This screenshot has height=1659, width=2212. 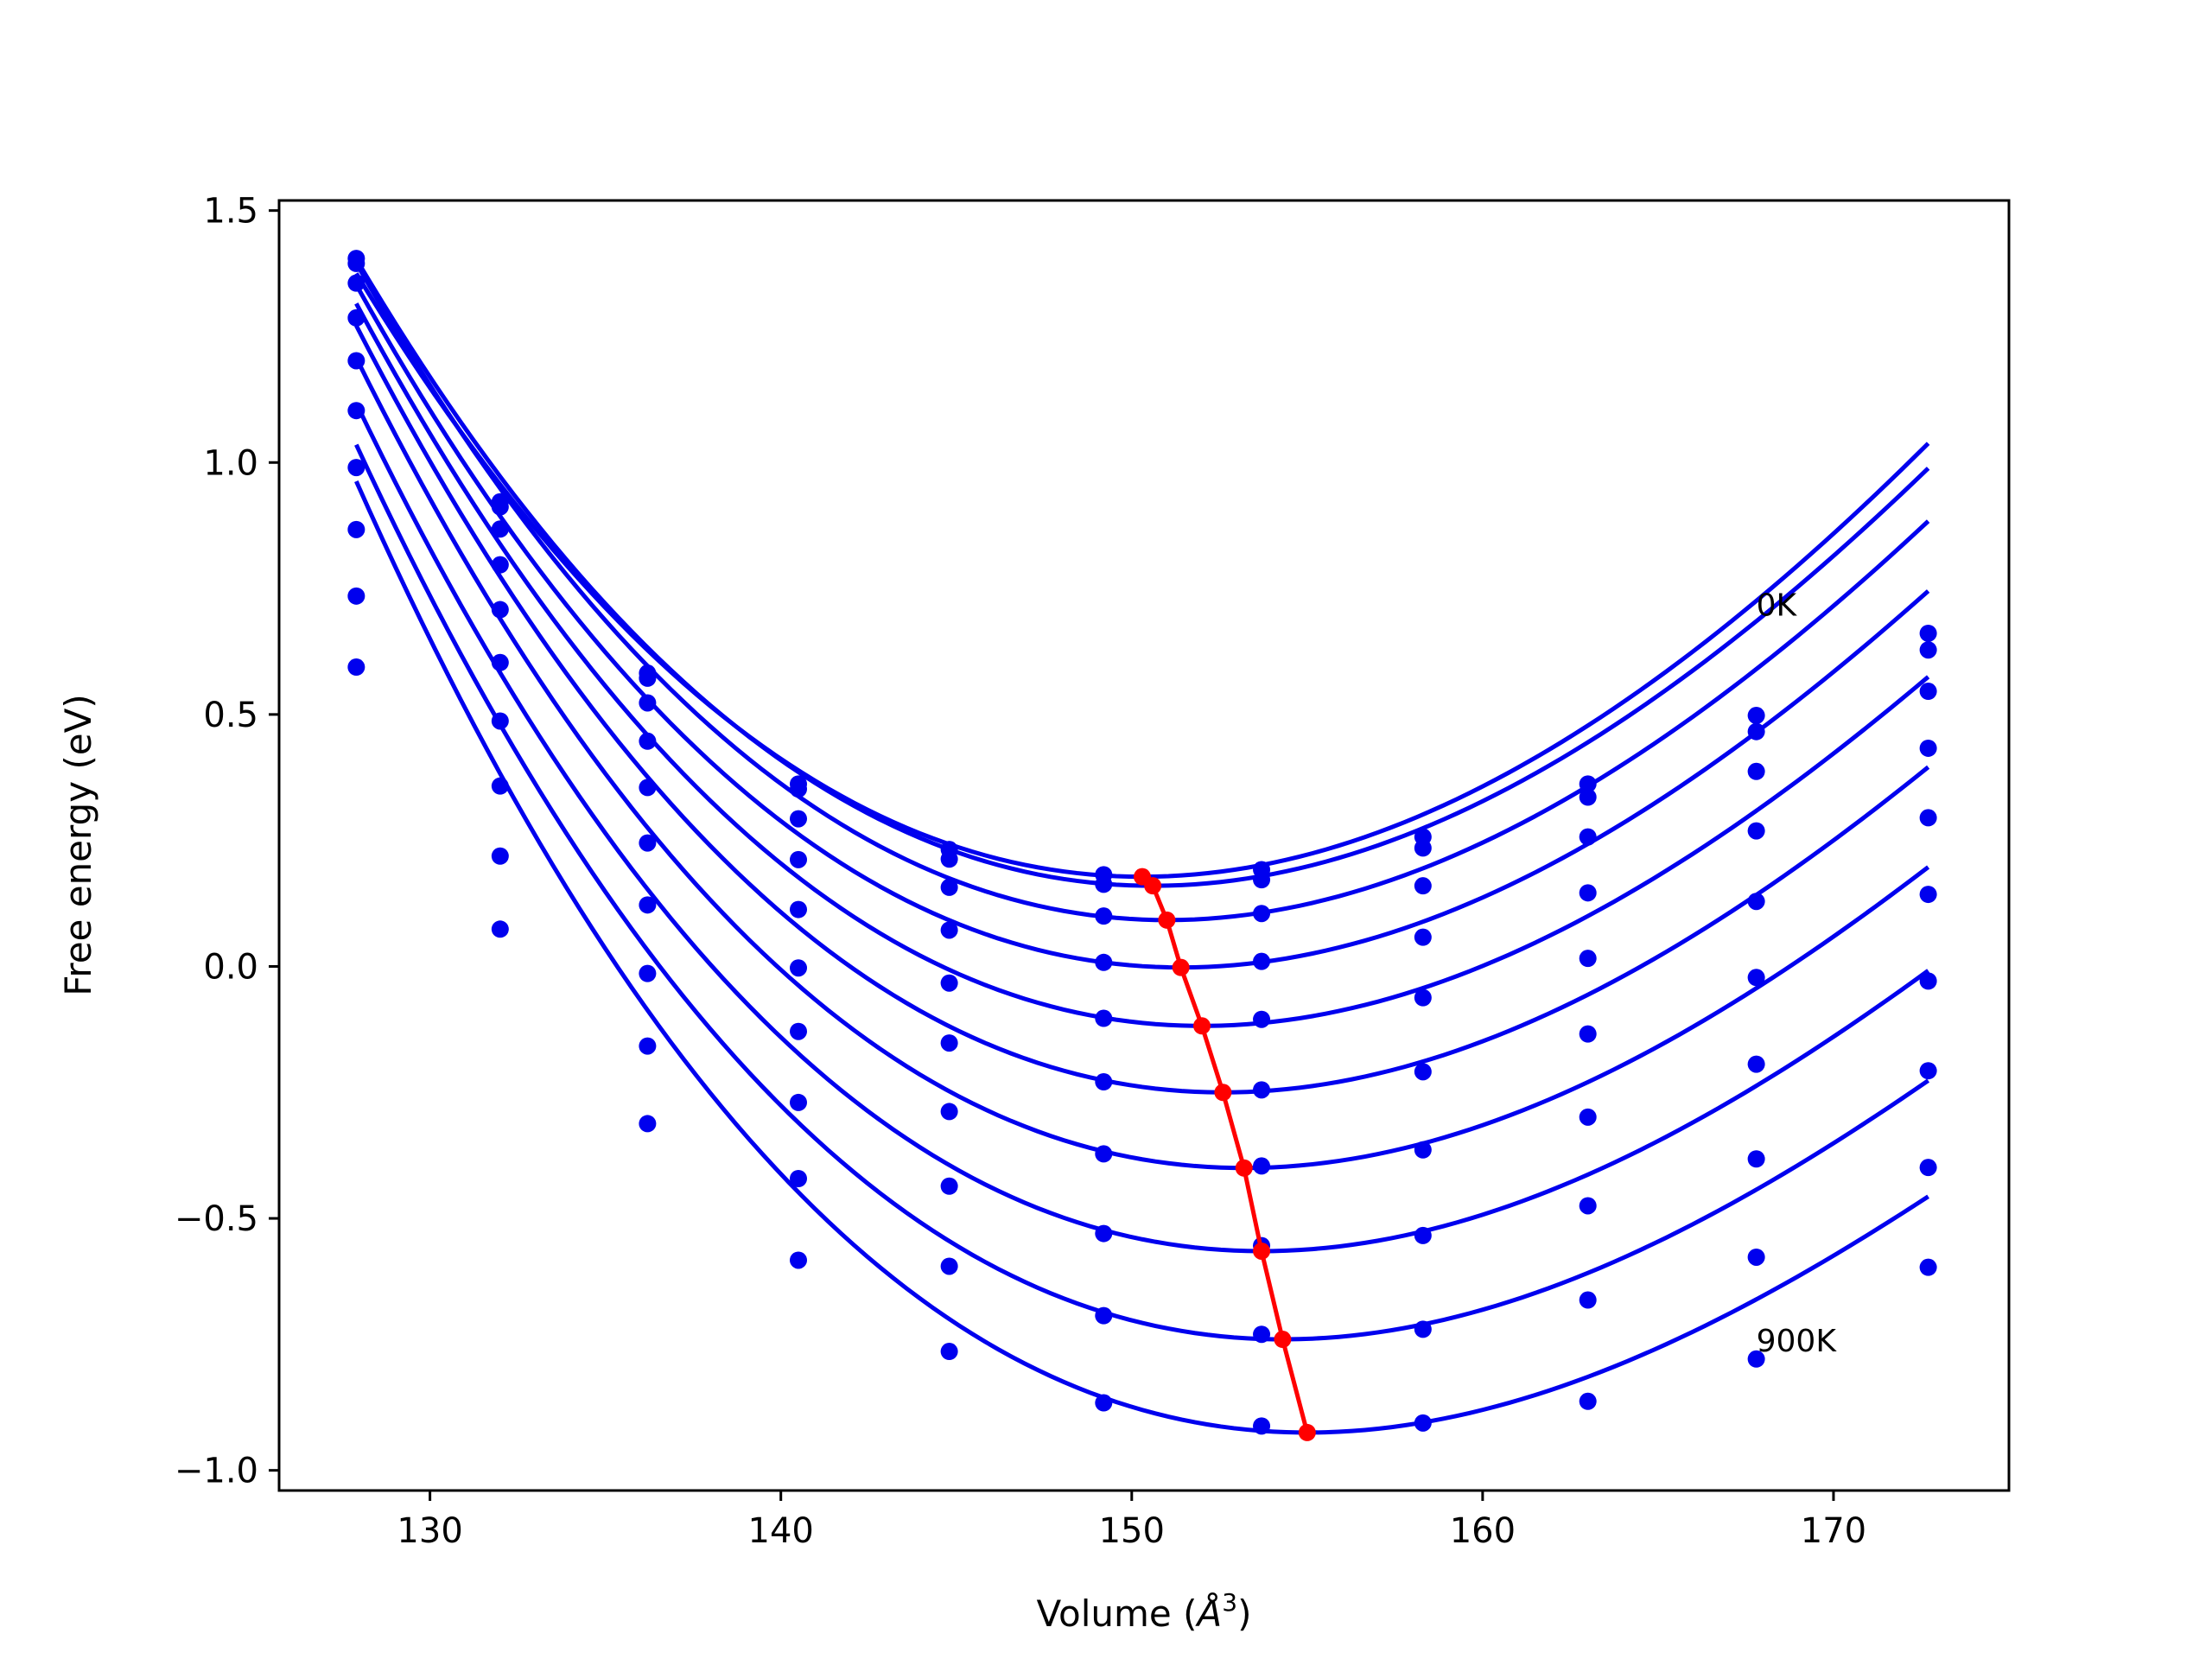 I want to click on y-axis-label: Free energy (eV), so click(x=78, y=845).